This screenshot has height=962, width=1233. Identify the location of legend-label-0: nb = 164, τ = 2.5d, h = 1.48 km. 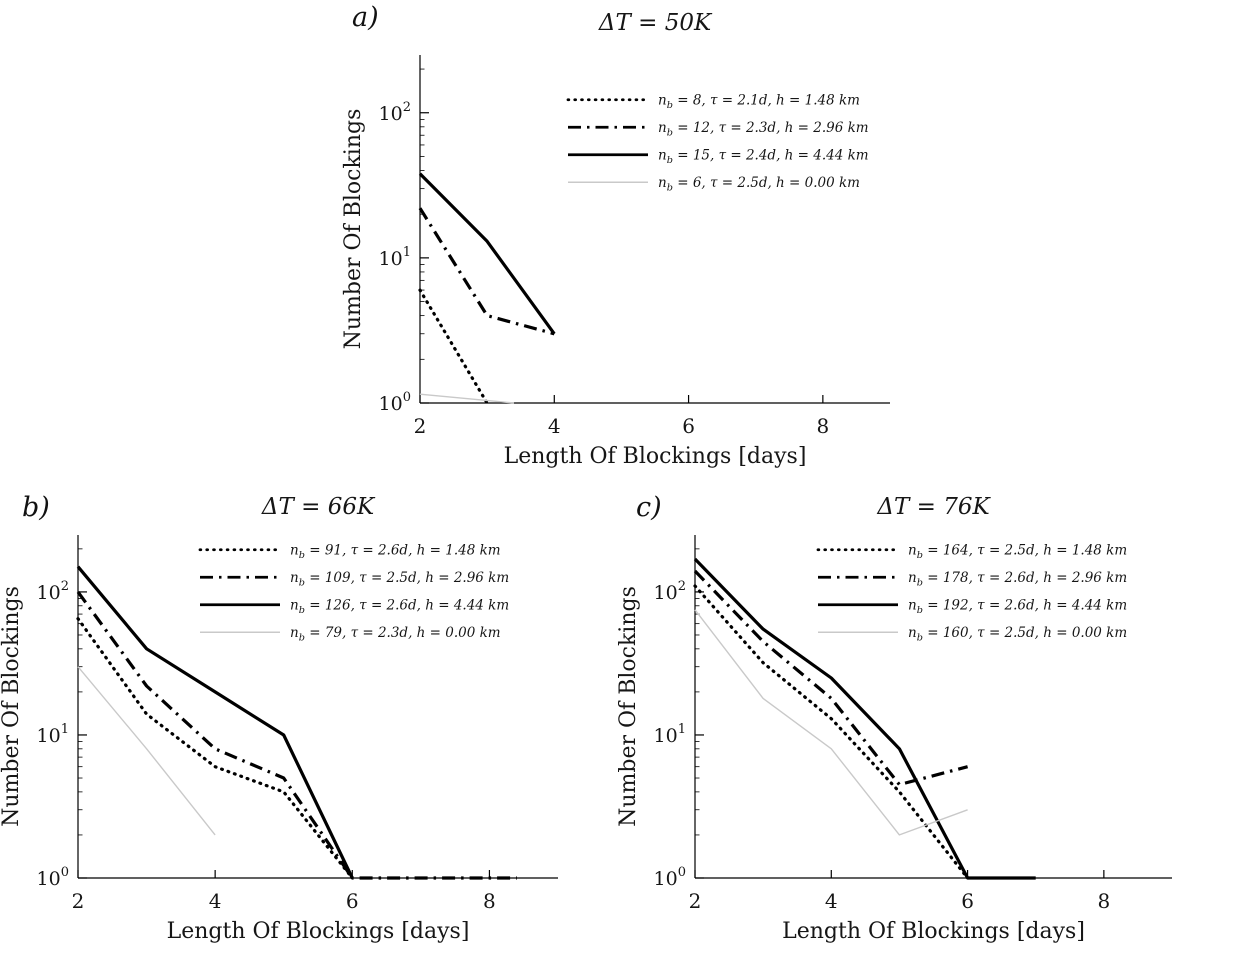
(1017, 552).